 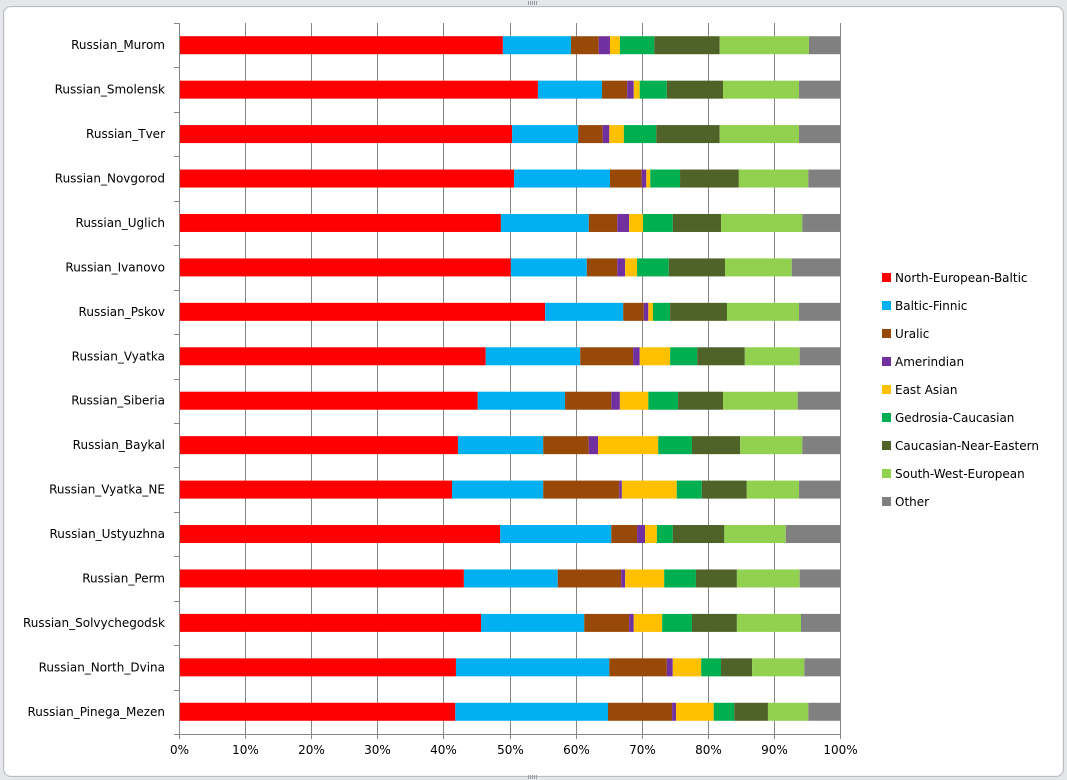 I want to click on legend-label: Gedrosia-Caucasian, so click(x=954, y=418).